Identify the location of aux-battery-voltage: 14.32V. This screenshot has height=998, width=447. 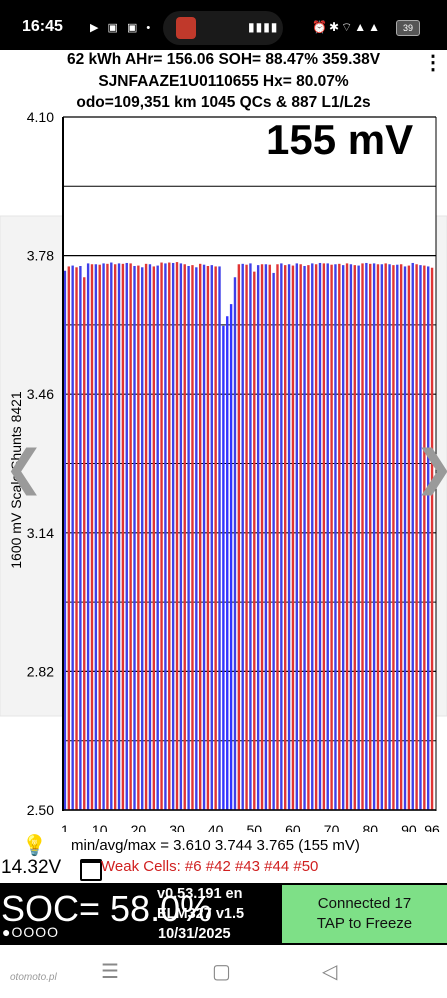
(31, 867).